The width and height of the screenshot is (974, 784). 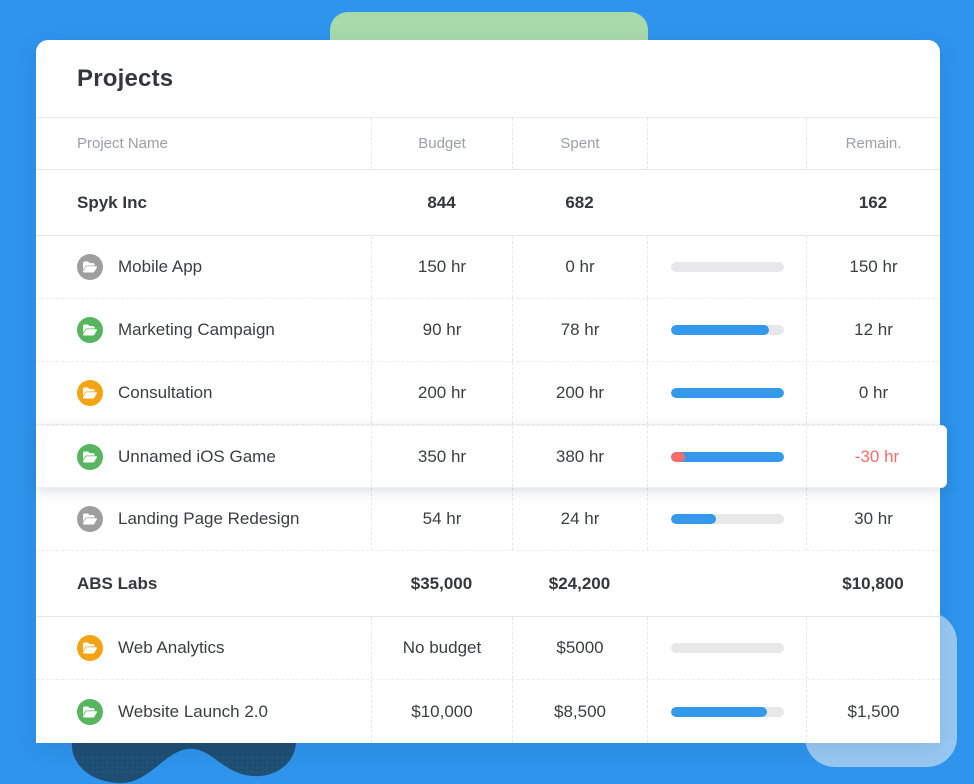 I want to click on remaining-value: 12 hr, so click(x=873, y=330).